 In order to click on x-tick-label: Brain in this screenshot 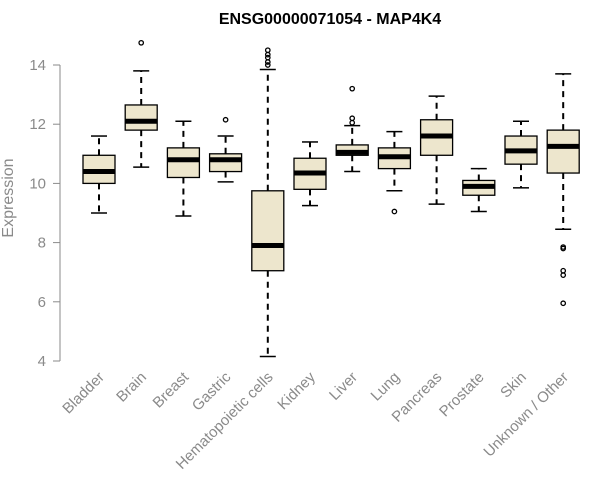, I will do `click(131, 387)`.